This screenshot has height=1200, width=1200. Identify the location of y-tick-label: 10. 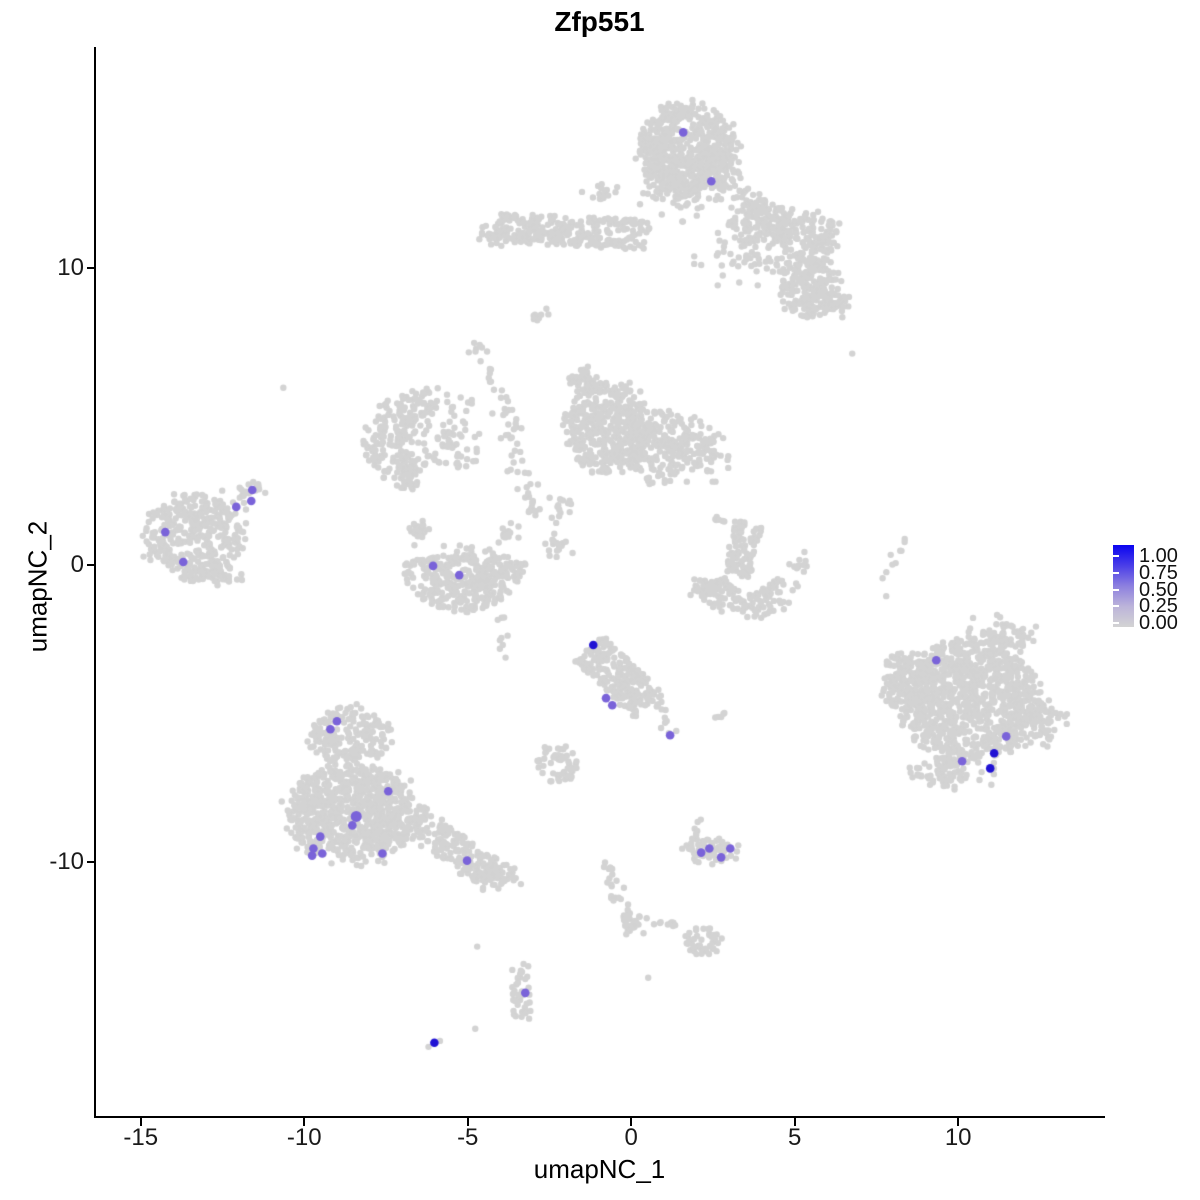
(70, 268).